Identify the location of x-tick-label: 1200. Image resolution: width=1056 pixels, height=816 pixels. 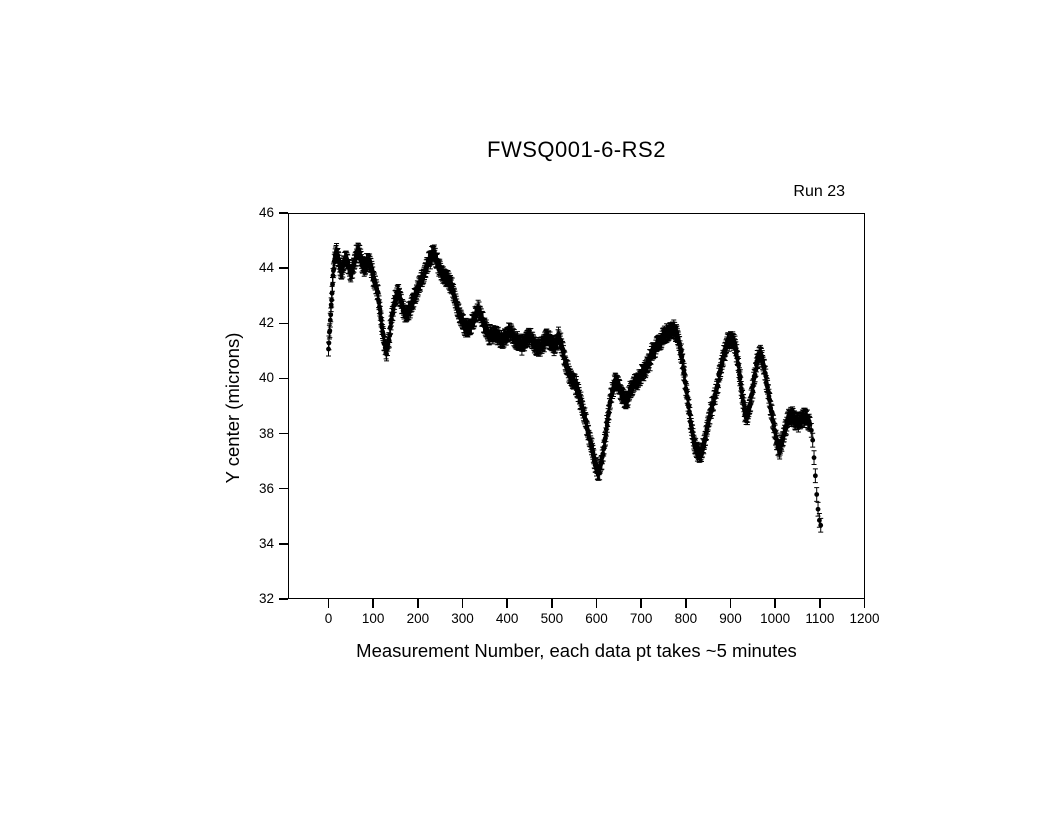
(864, 618).